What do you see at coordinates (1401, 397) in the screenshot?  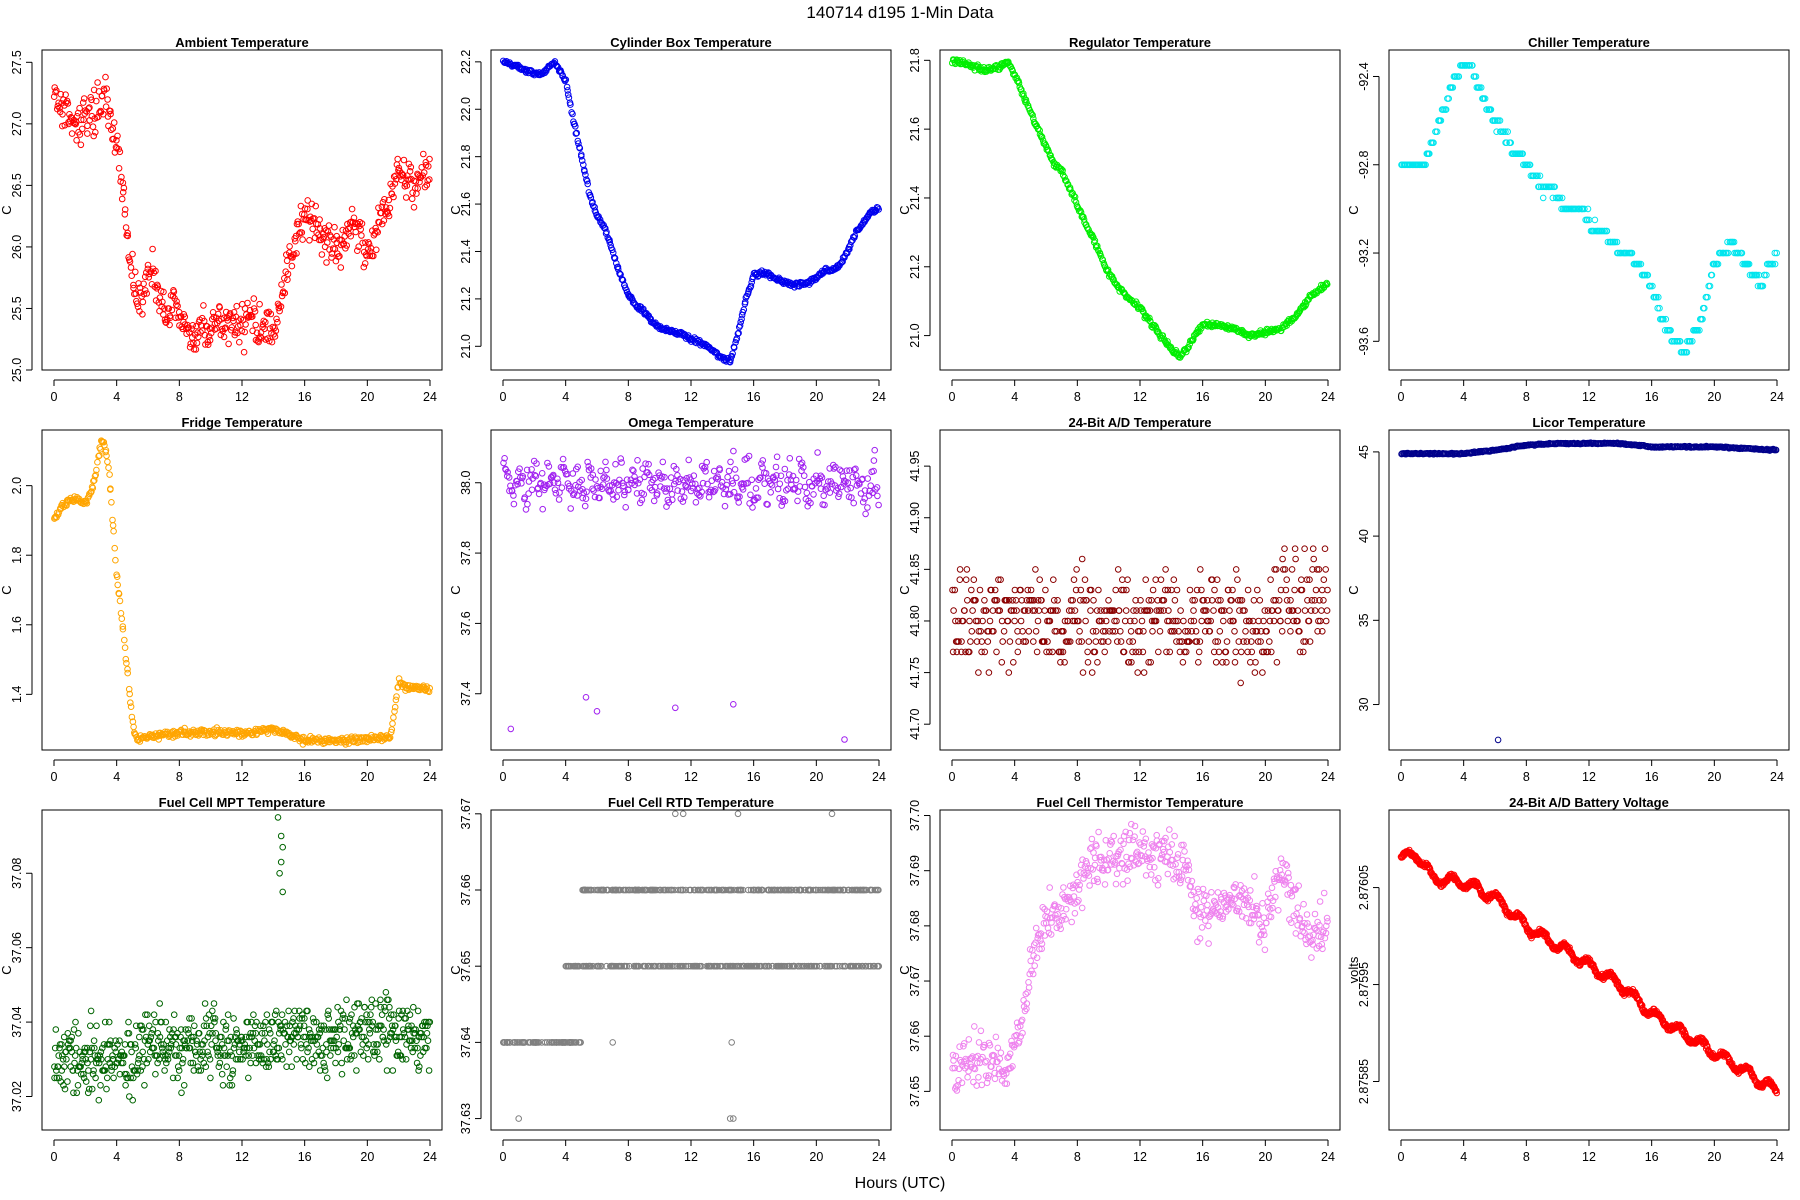 I see `x-tick-label: 0` at bounding box center [1401, 397].